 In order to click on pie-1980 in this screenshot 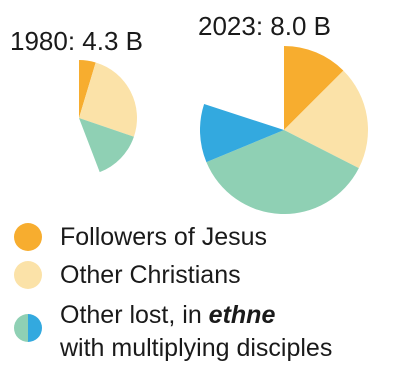, I will do `click(108, 116)`.